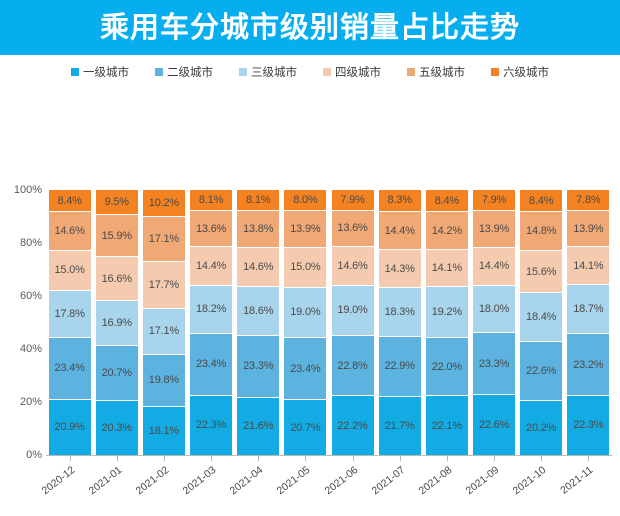  Describe the element at coordinates (69, 314) in the screenshot. I see `bar-segment: 17.8%` at that location.